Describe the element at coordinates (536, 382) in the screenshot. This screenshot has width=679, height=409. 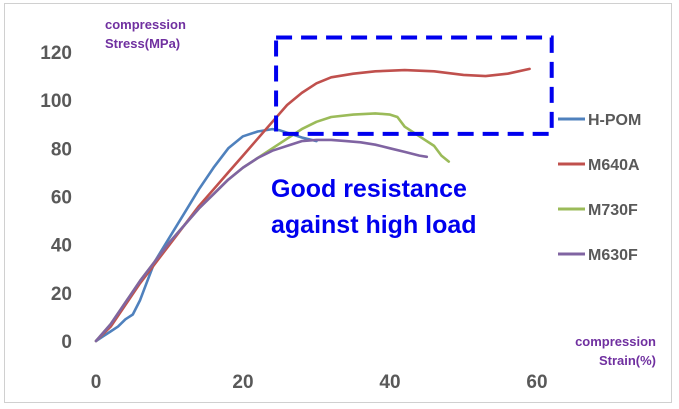
I see `x-tick-label: 60` at that location.